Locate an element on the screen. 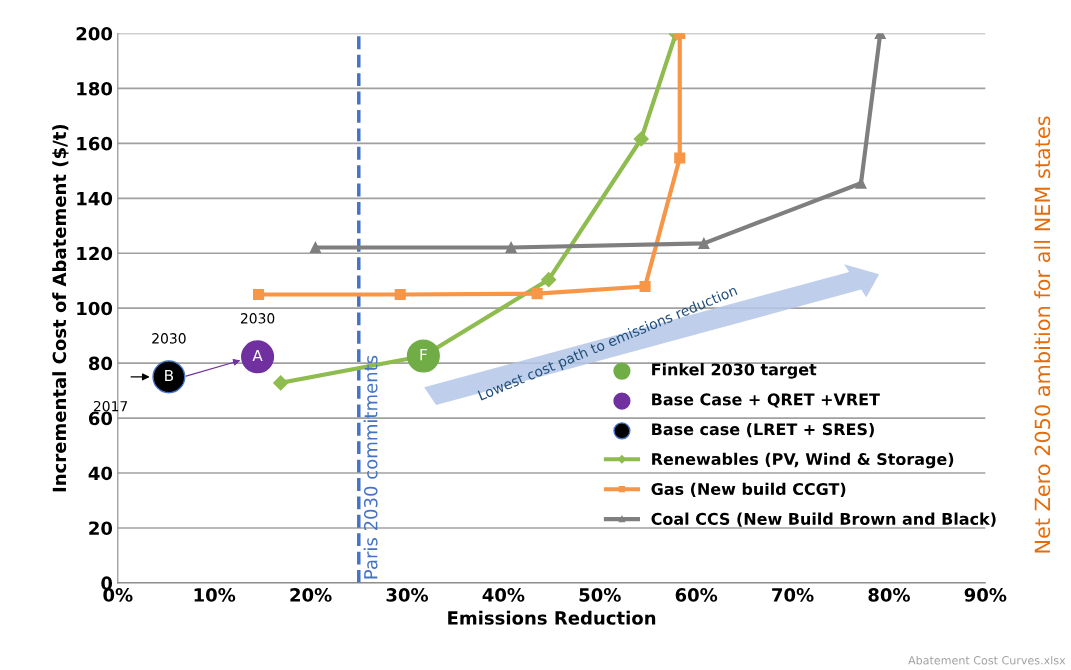 The height and width of the screenshot is (670, 1071). x-tick-label: 20% is located at coordinates (311, 595).